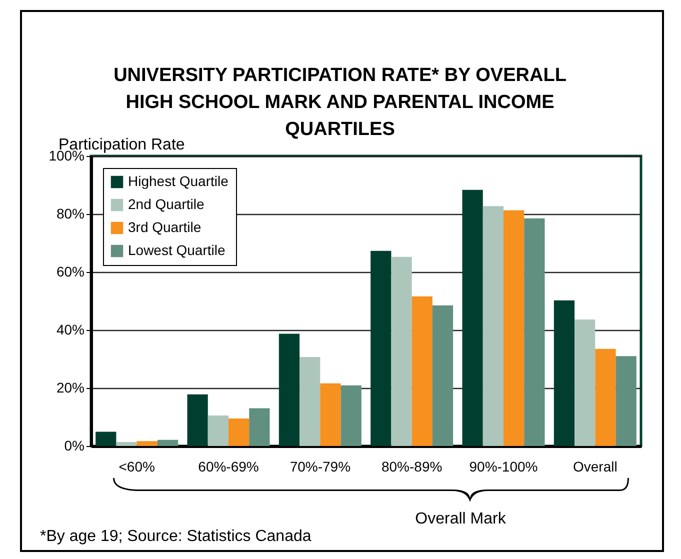  Describe the element at coordinates (70, 272) in the screenshot. I see `y-tick-label: 60%` at that location.